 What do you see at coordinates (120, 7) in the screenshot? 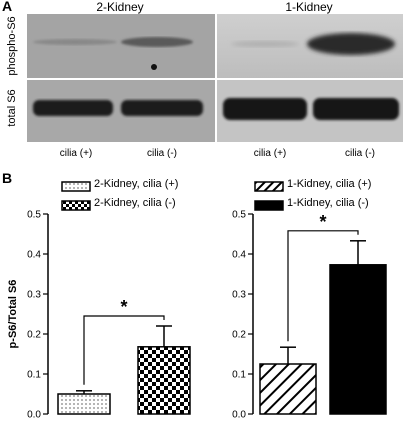
I see `blot-title-2-kidney: 2-Kidney` at bounding box center [120, 7].